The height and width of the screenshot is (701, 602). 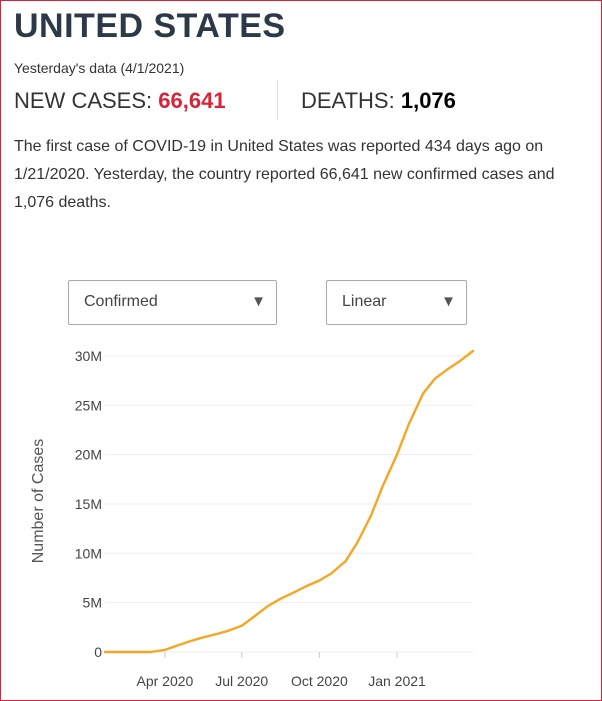 I want to click on y-tick-label: 15M, so click(x=88, y=504).